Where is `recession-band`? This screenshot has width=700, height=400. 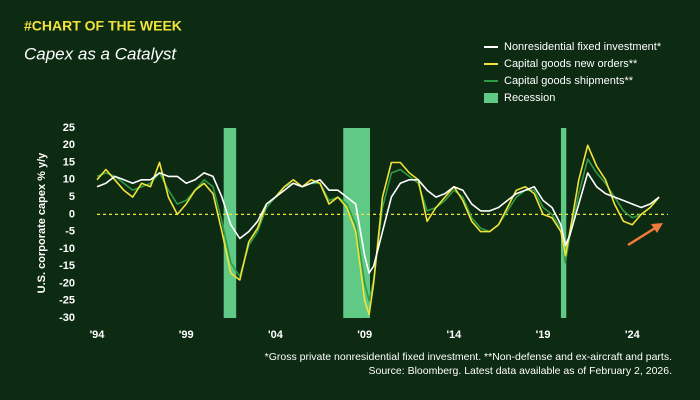
recession-band is located at coordinates (563, 223).